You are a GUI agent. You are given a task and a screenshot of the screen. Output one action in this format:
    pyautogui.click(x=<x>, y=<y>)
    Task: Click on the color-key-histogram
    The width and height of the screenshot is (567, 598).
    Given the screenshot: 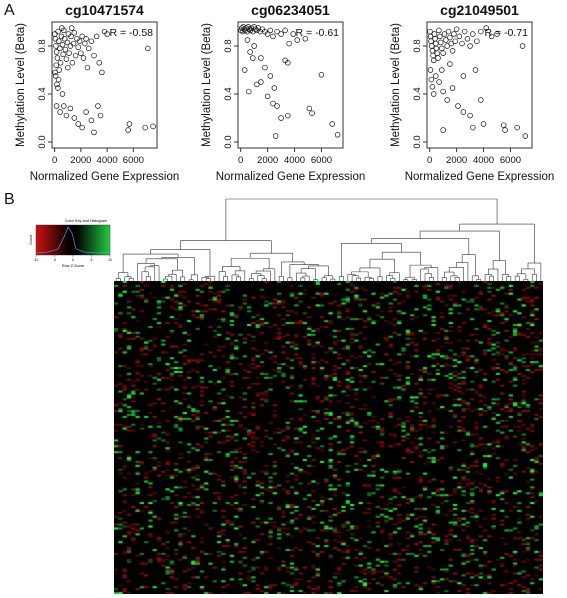 What is the action you would take?
    pyautogui.click(x=72, y=240)
    